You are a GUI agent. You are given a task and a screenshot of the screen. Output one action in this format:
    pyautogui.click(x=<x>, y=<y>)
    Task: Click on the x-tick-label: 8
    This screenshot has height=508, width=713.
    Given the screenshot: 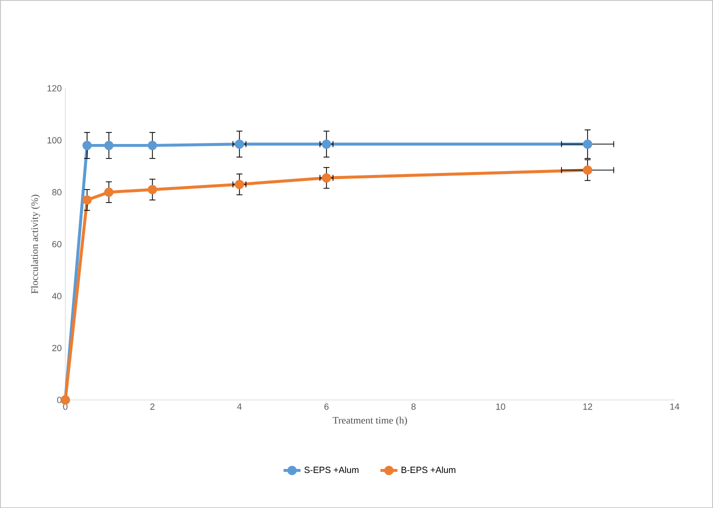 What is the action you would take?
    pyautogui.click(x=413, y=406)
    